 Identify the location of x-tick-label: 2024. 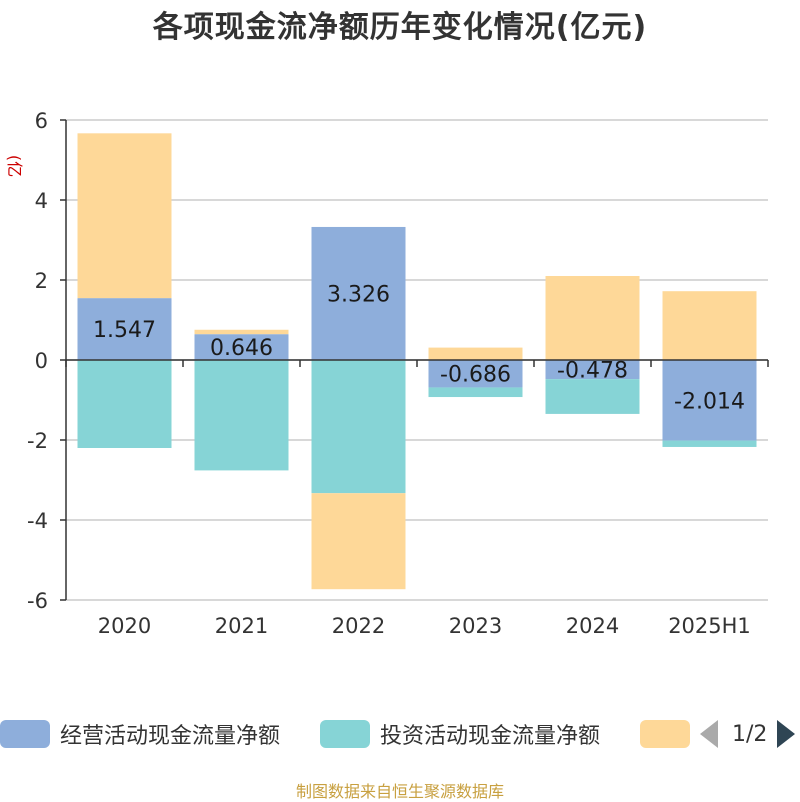
(592, 626).